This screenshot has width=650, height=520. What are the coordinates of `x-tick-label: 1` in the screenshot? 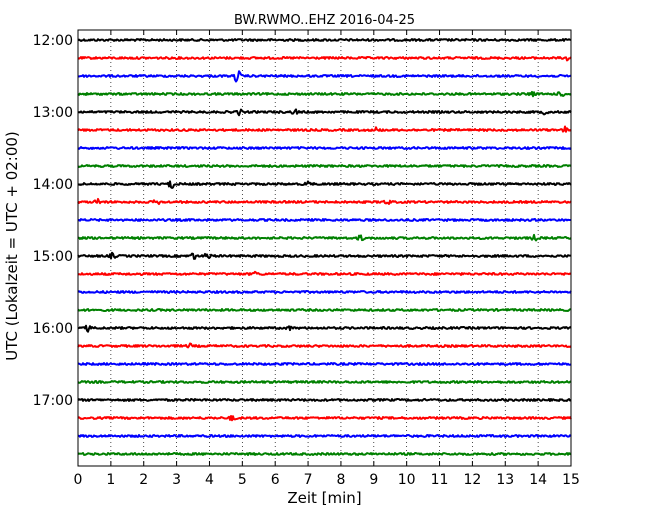 It's located at (110, 480).